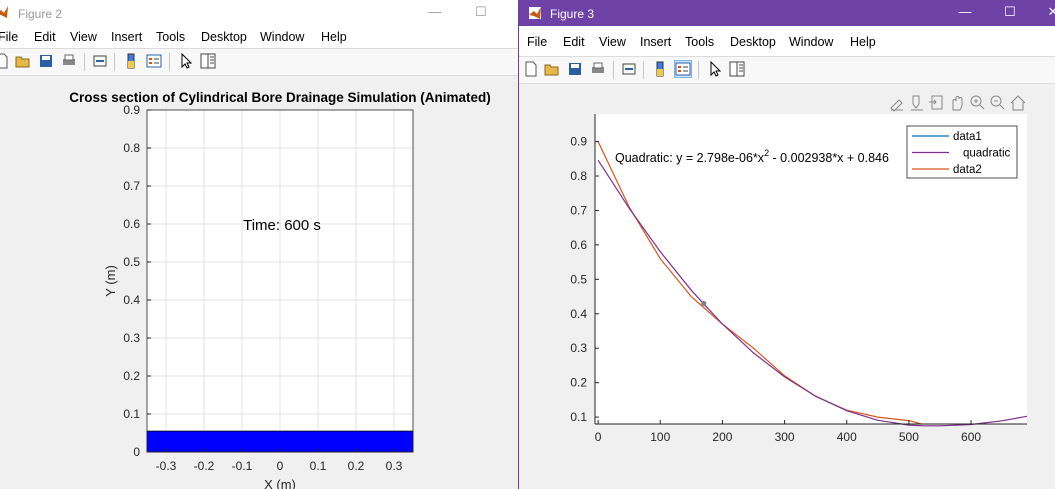 This screenshot has width=1055, height=489. What do you see at coordinates (997, 102) in the screenshot?
I see `zoom-out-icon` at bounding box center [997, 102].